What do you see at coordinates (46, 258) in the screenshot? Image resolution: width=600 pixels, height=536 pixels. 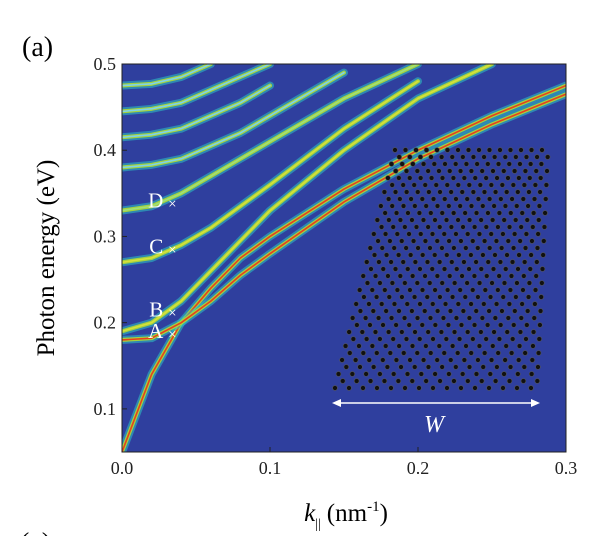 I see `y-axis-label: Photon energy (eV)` at bounding box center [46, 258].